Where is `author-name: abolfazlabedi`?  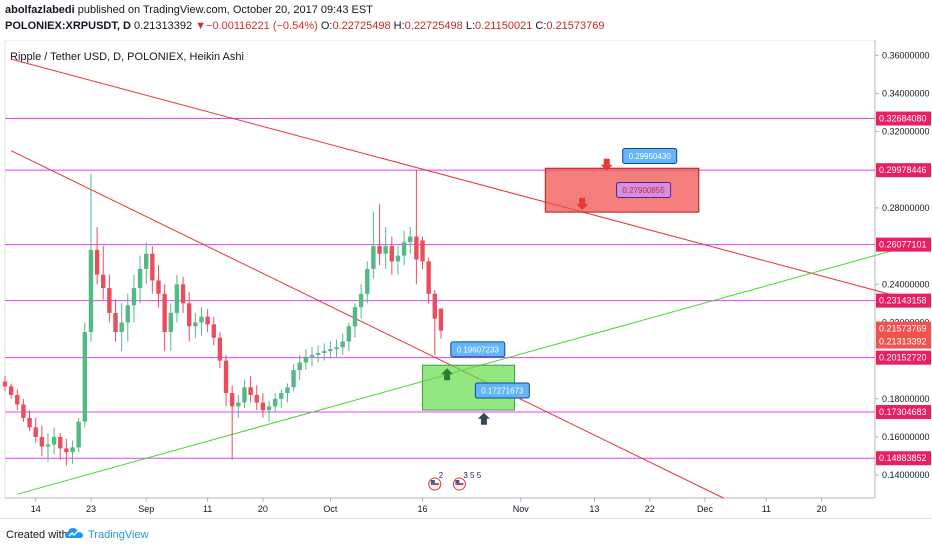 author-name: abolfazlabedi is located at coordinates (40, 10).